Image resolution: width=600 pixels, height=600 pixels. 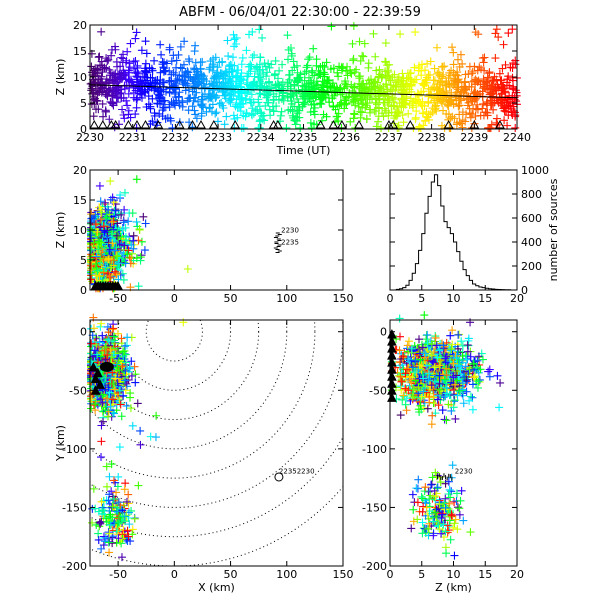 I want to click on time-height-xtick-label: 2235, so click(x=304, y=137).